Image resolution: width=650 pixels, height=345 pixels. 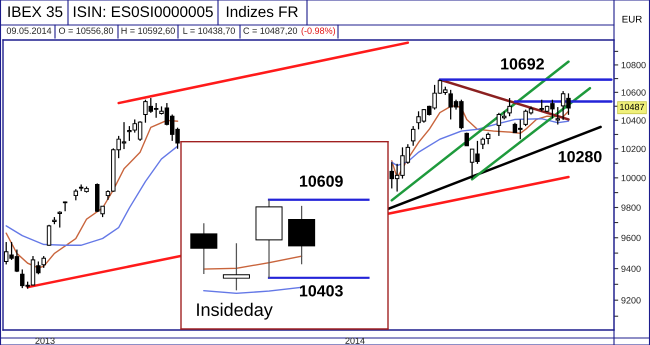 What do you see at coordinates (321, 291) in the screenshot?
I see `ref-line-label: 10403` at bounding box center [321, 291].